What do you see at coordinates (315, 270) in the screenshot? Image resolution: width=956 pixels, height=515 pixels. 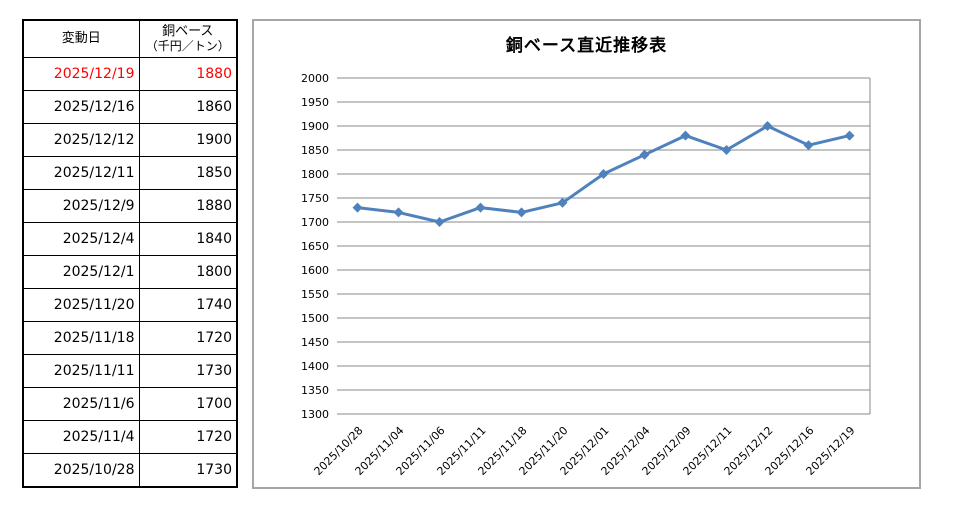 I see `y-tick-label: 1600` at bounding box center [315, 270].